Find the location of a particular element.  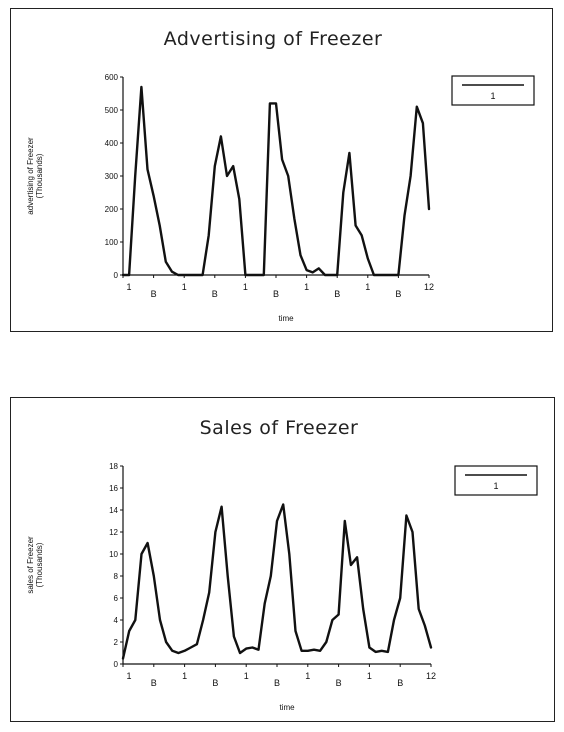

y-tick-label: 600 is located at coordinates (112, 77).